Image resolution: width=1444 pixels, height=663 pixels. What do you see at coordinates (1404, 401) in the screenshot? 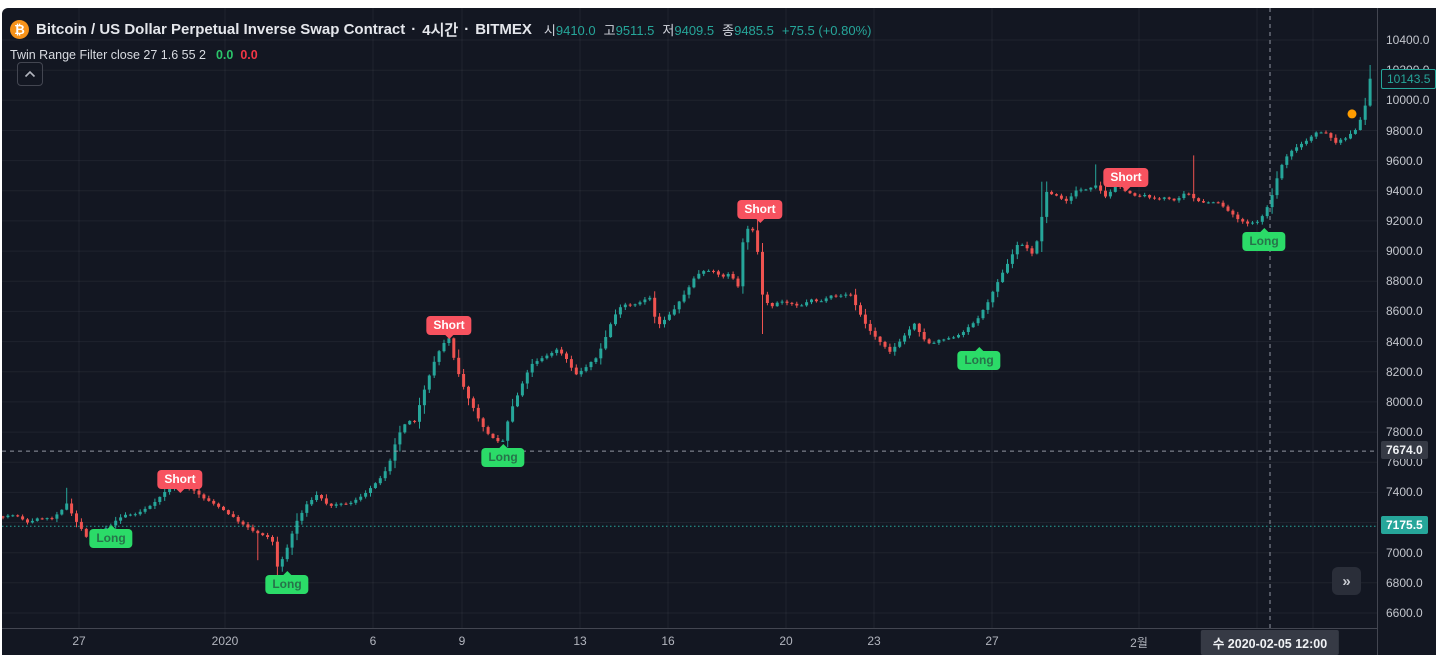
I see `price-tick-label: 8000.0` at bounding box center [1404, 401].